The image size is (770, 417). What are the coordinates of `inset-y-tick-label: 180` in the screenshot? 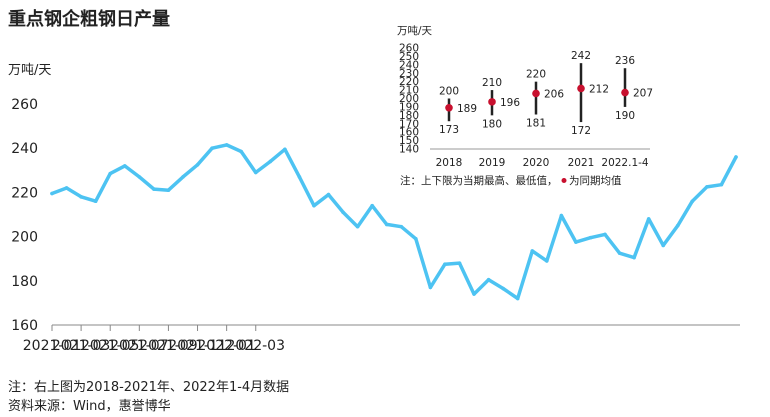 It's located at (409, 116).